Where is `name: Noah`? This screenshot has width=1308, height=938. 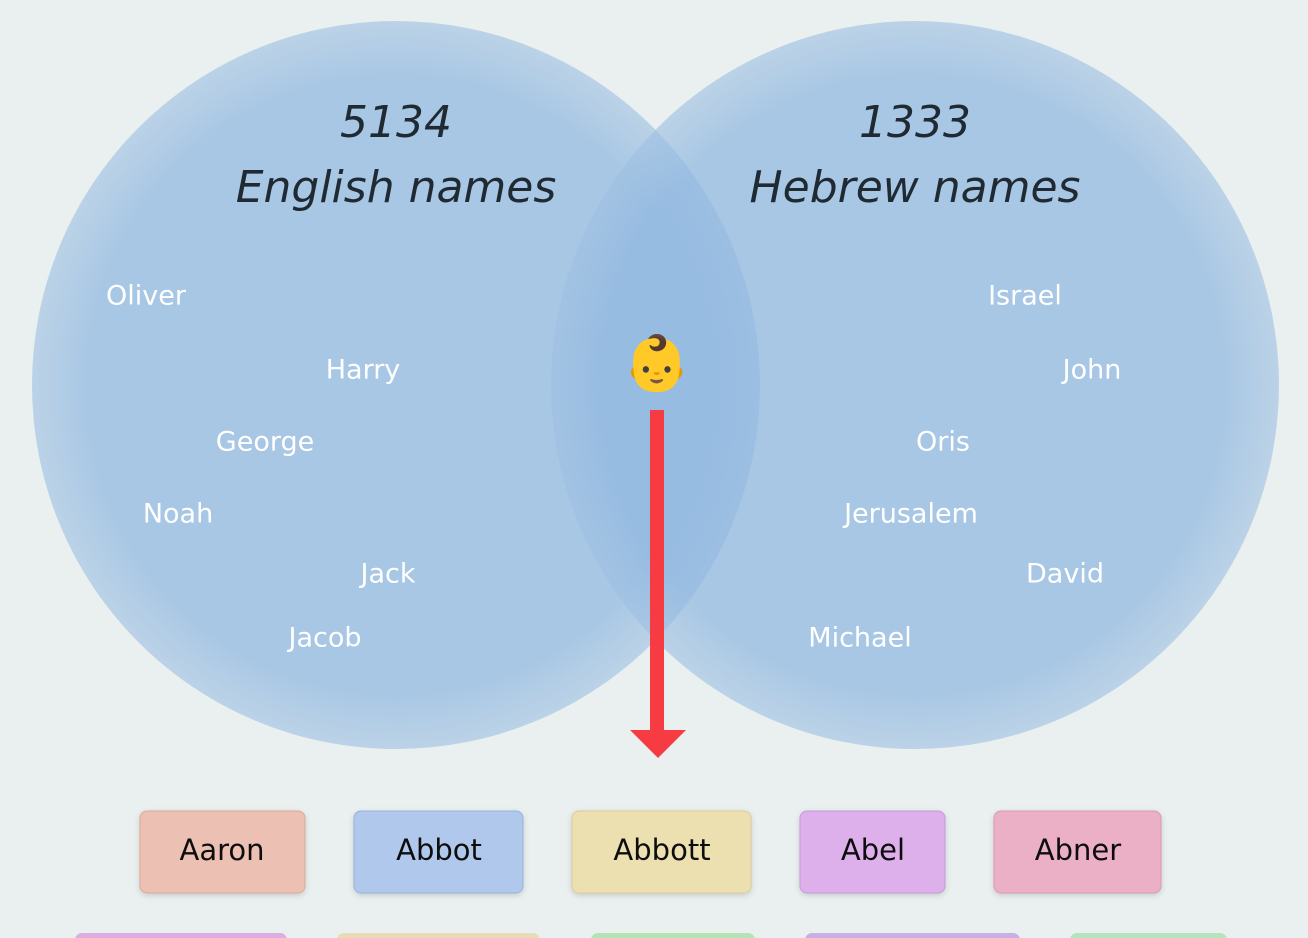 name: Noah is located at coordinates (178, 514).